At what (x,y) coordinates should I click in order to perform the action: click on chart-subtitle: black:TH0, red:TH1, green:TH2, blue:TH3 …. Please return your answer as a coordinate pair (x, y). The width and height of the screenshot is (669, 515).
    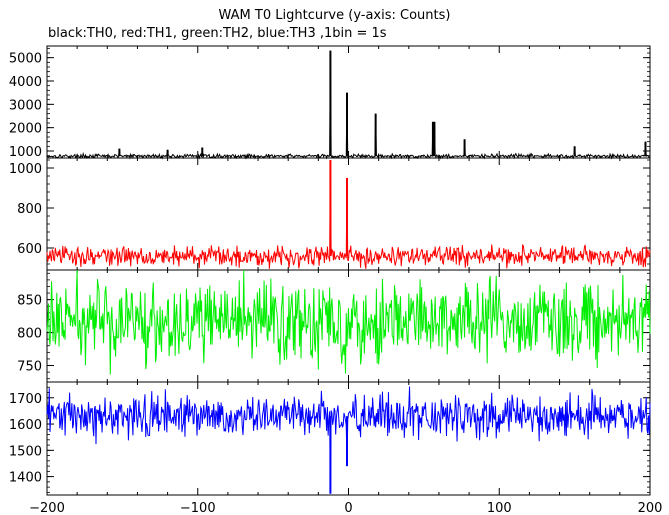
    Looking at the image, I should click on (217, 33).